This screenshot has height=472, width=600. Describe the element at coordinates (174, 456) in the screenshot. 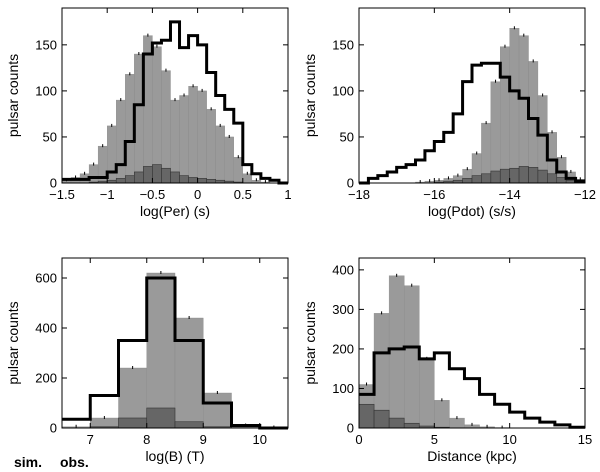

I see `x-axis-label: log(B) (T)` at that location.